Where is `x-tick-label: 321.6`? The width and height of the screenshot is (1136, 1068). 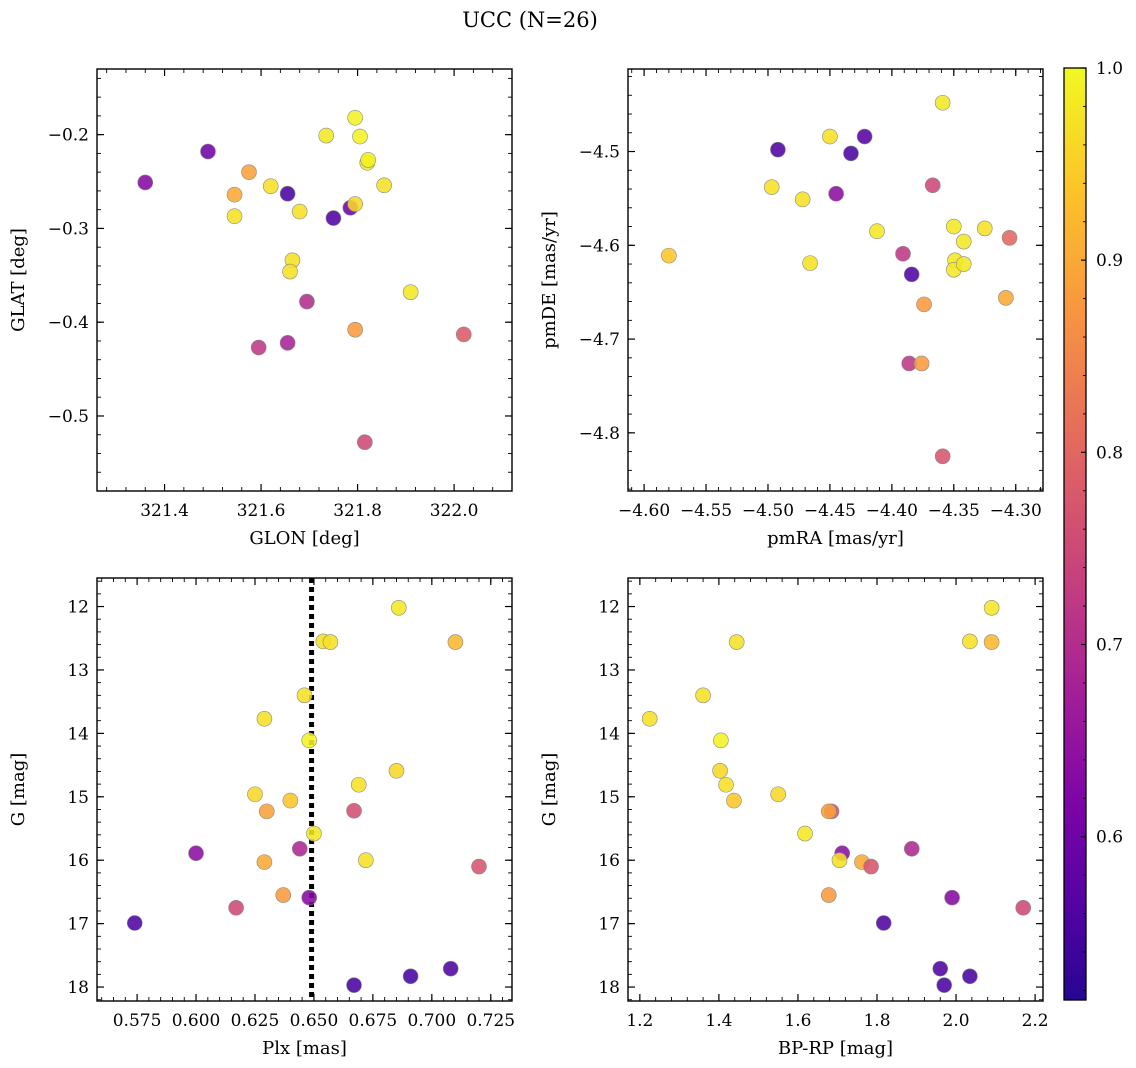
x-tick-label: 321.6 is located at coordinates (261, 511).